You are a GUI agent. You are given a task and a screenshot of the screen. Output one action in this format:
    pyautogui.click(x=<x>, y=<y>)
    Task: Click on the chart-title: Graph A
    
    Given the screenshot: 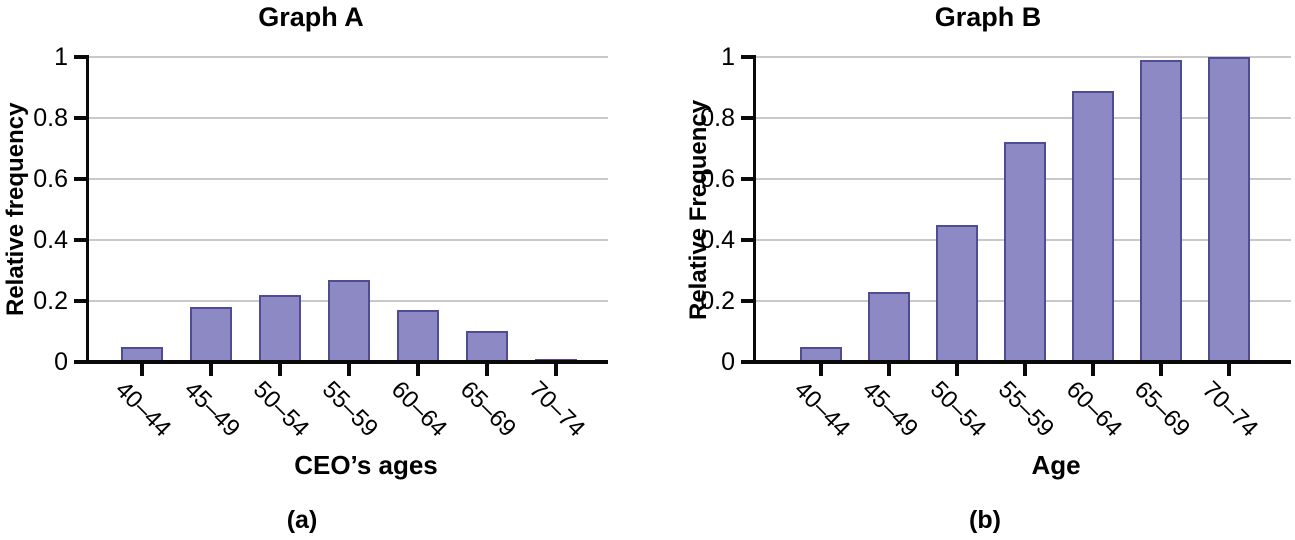 What is the action you would take?
    pyautogui.click(x=311, y=17)
    